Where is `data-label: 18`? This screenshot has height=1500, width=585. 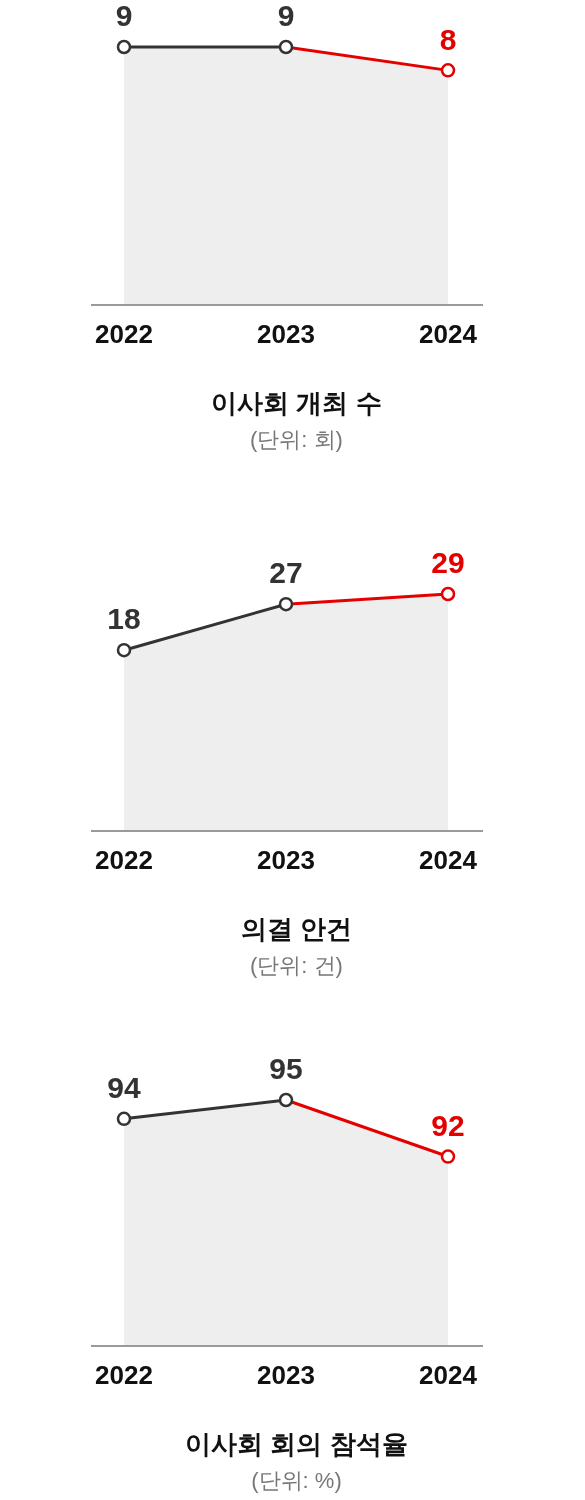 data-label: 18 is located at coordinates (124, 619).